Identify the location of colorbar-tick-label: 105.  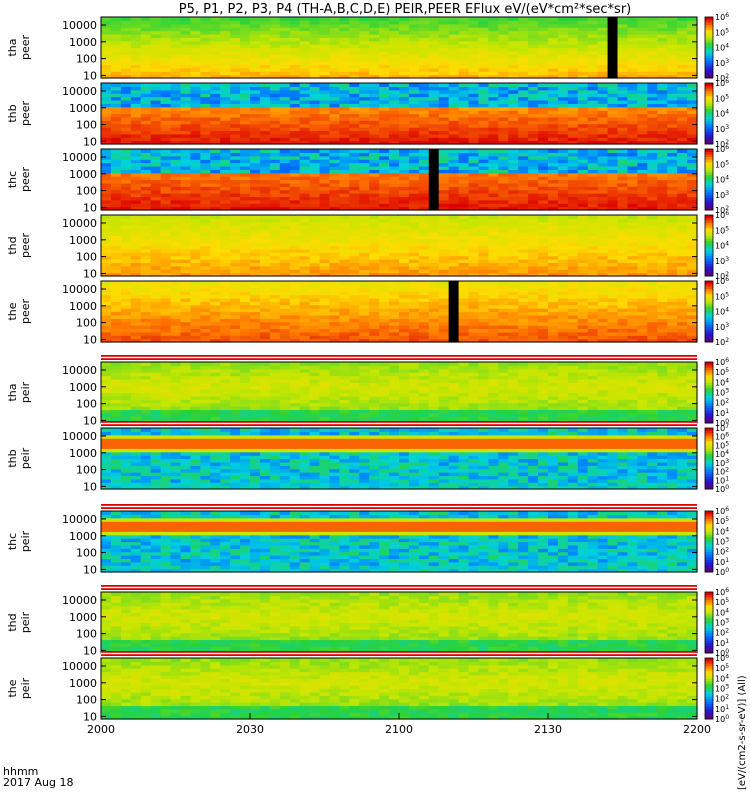
(722, 164).